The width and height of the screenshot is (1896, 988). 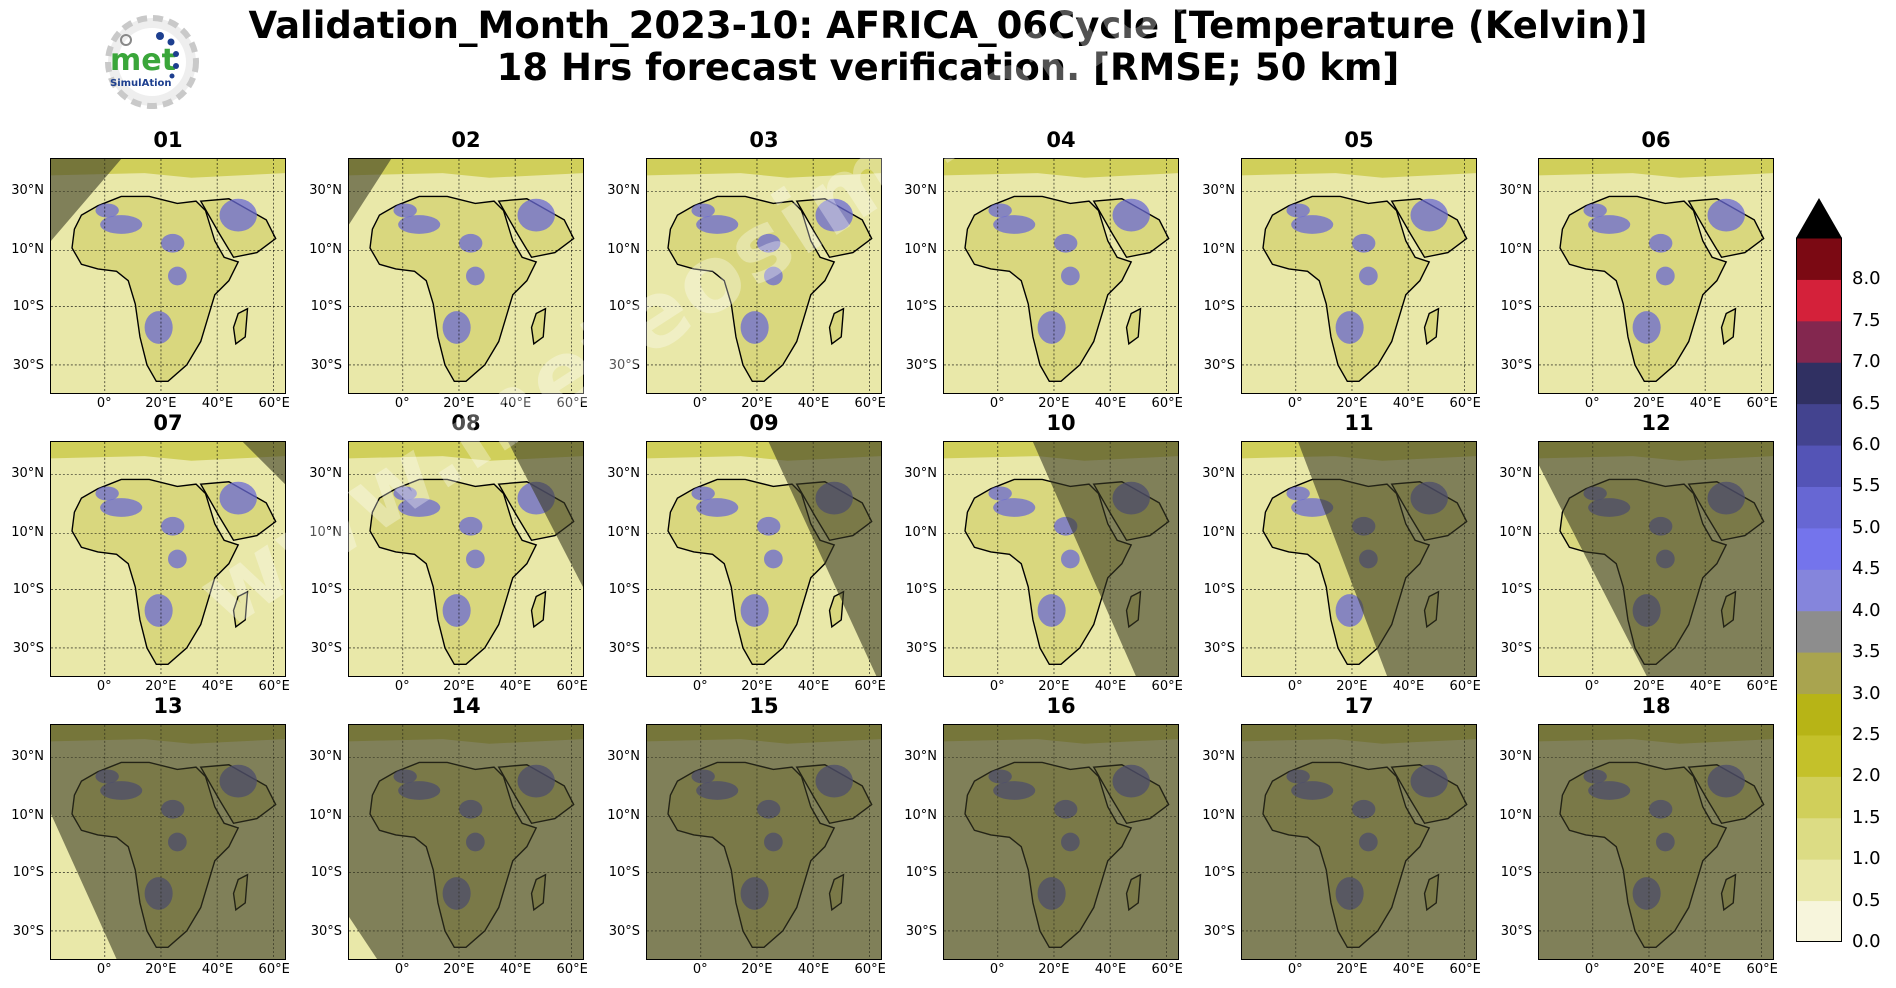 What do you see at coordinates (746, 835) in the screenshot?
I see `forecast-panel: 15 30°N 10°N 10°S 30°S 0° 20°E 40°E 60°E` at bounding box center [746, 835].